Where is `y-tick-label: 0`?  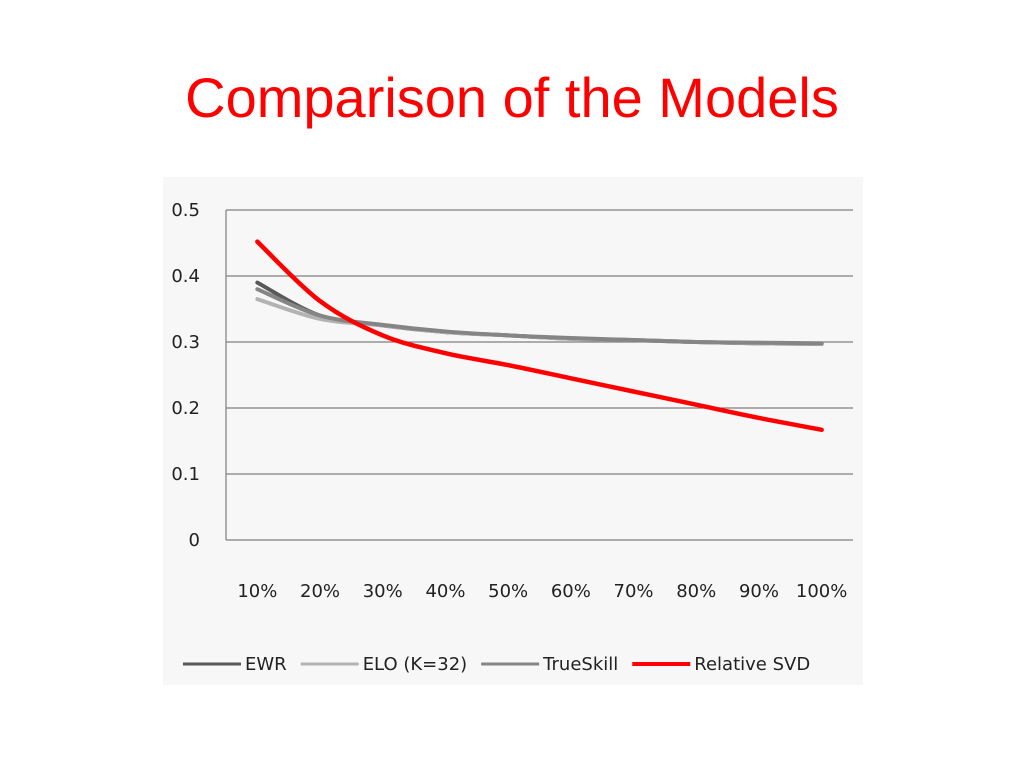 y-tick-label: 0 is located at coordinates (194, 540).